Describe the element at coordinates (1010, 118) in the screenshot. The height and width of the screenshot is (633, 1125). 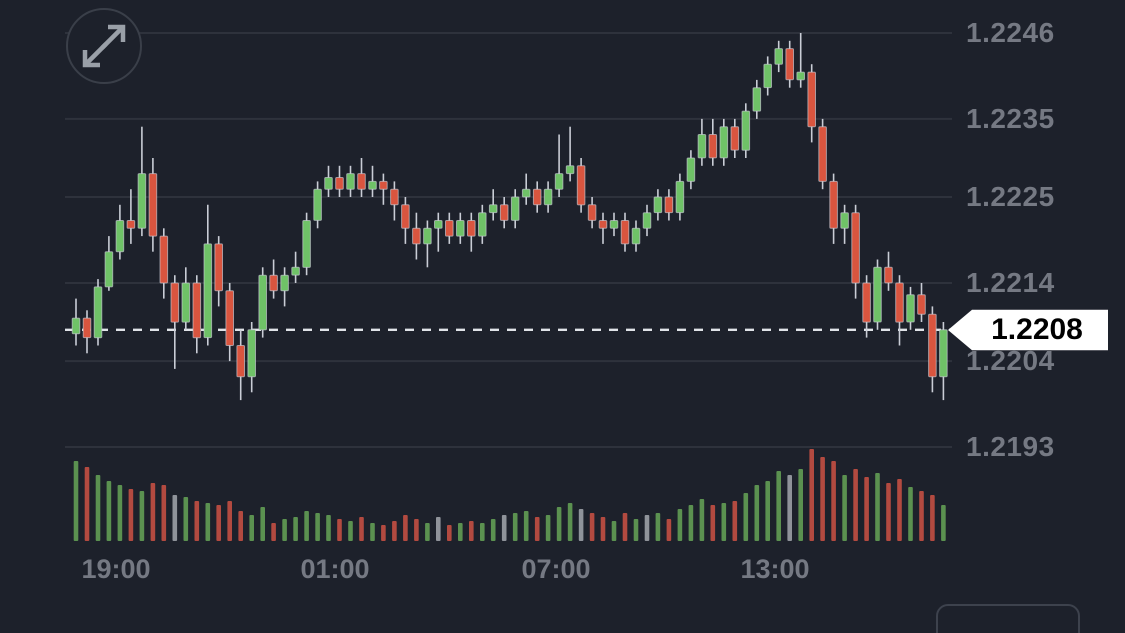
I see `price-axis-label: 1.2235` at that location.